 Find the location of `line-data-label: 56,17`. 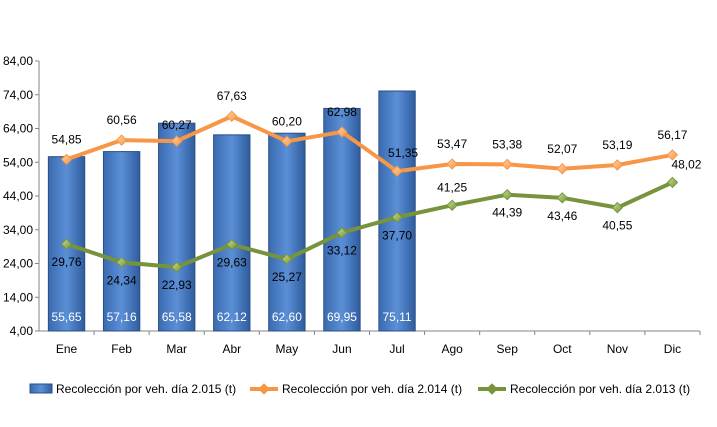

line-data-label: 56,17 is located at coordinates (672, 135).